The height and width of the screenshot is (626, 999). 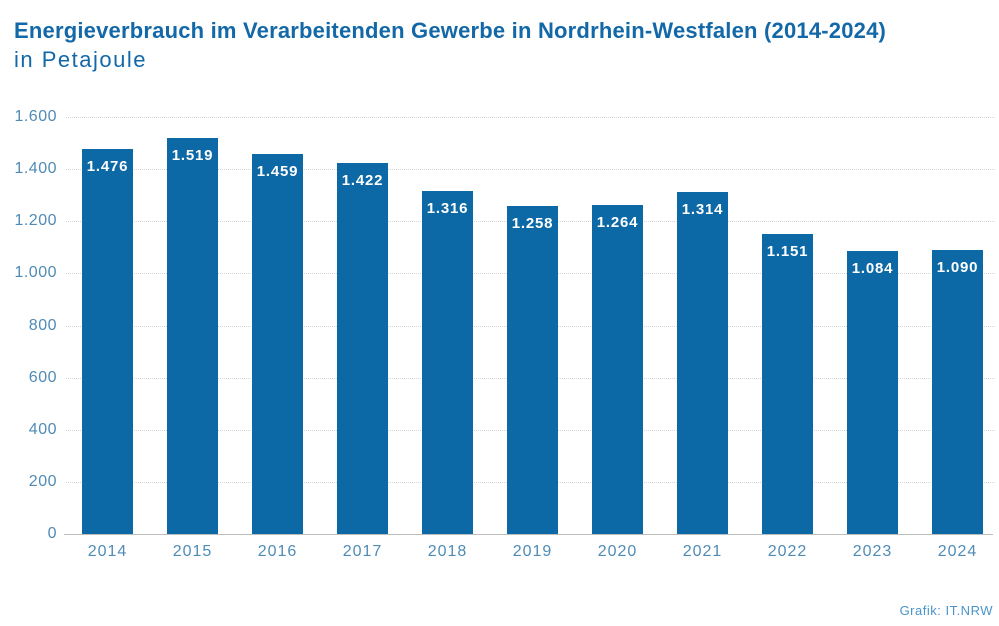 What do you see at coordinates (530, 170) in the screenshot?
I see `gridline-1.400` at bounding box center [530, 170].